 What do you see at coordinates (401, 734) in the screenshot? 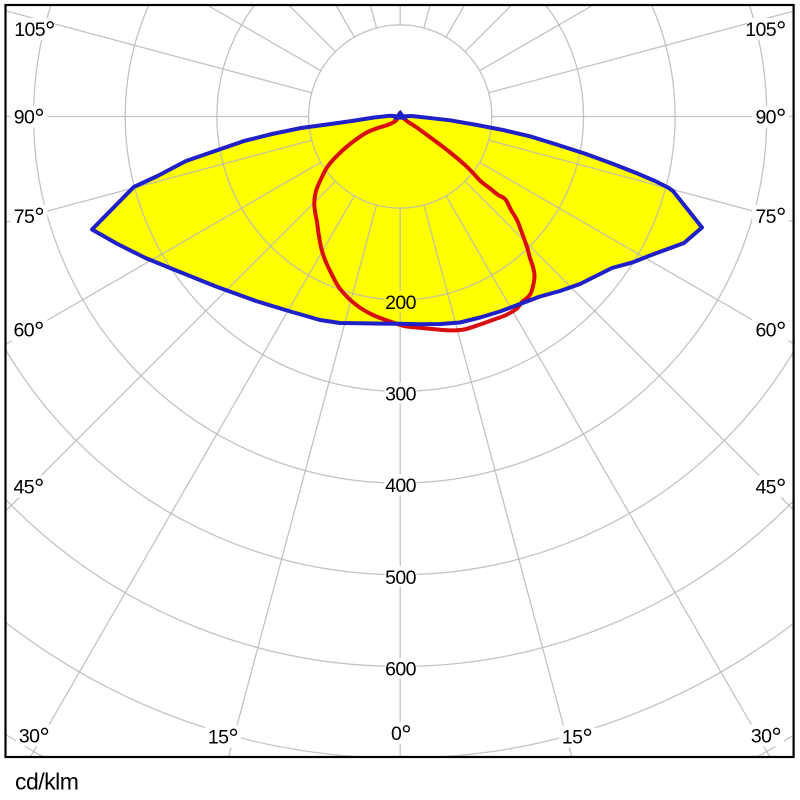
I see `svg-text: 0°` at bounding box center [401, 734].